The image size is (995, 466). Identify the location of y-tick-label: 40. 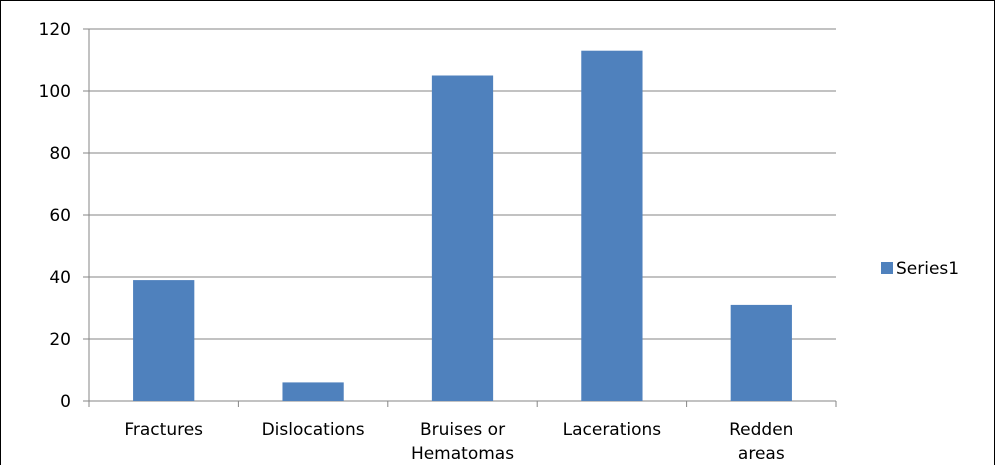
(60, 278).